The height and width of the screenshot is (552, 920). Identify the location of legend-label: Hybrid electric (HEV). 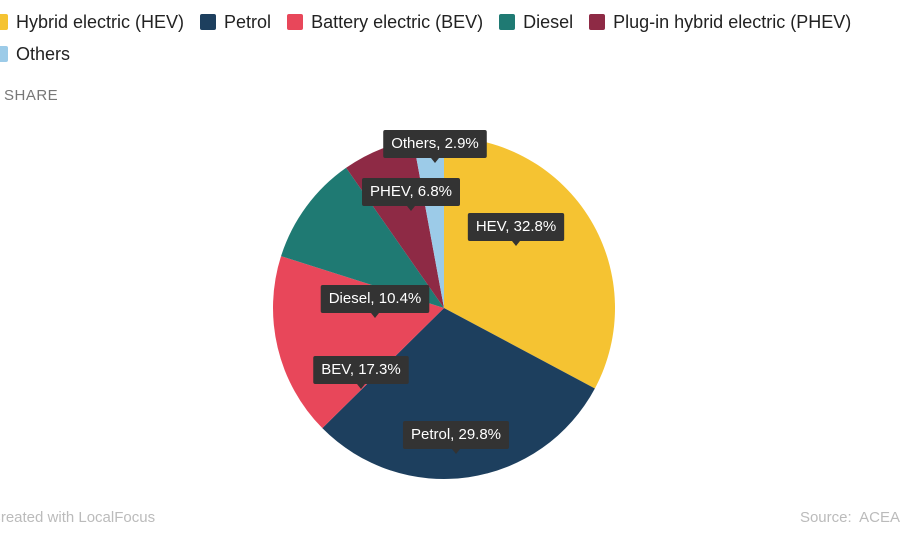
(100, 21).